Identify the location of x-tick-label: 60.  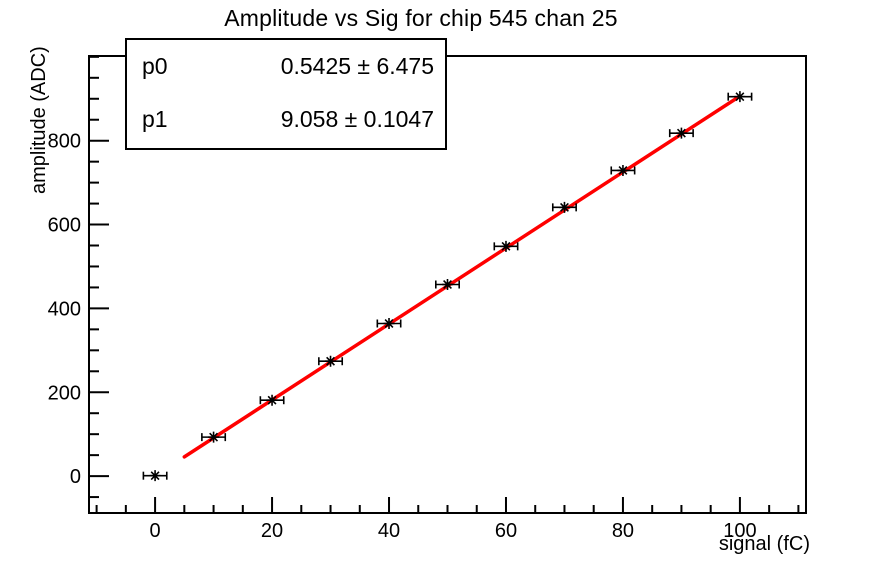
(506, 531).